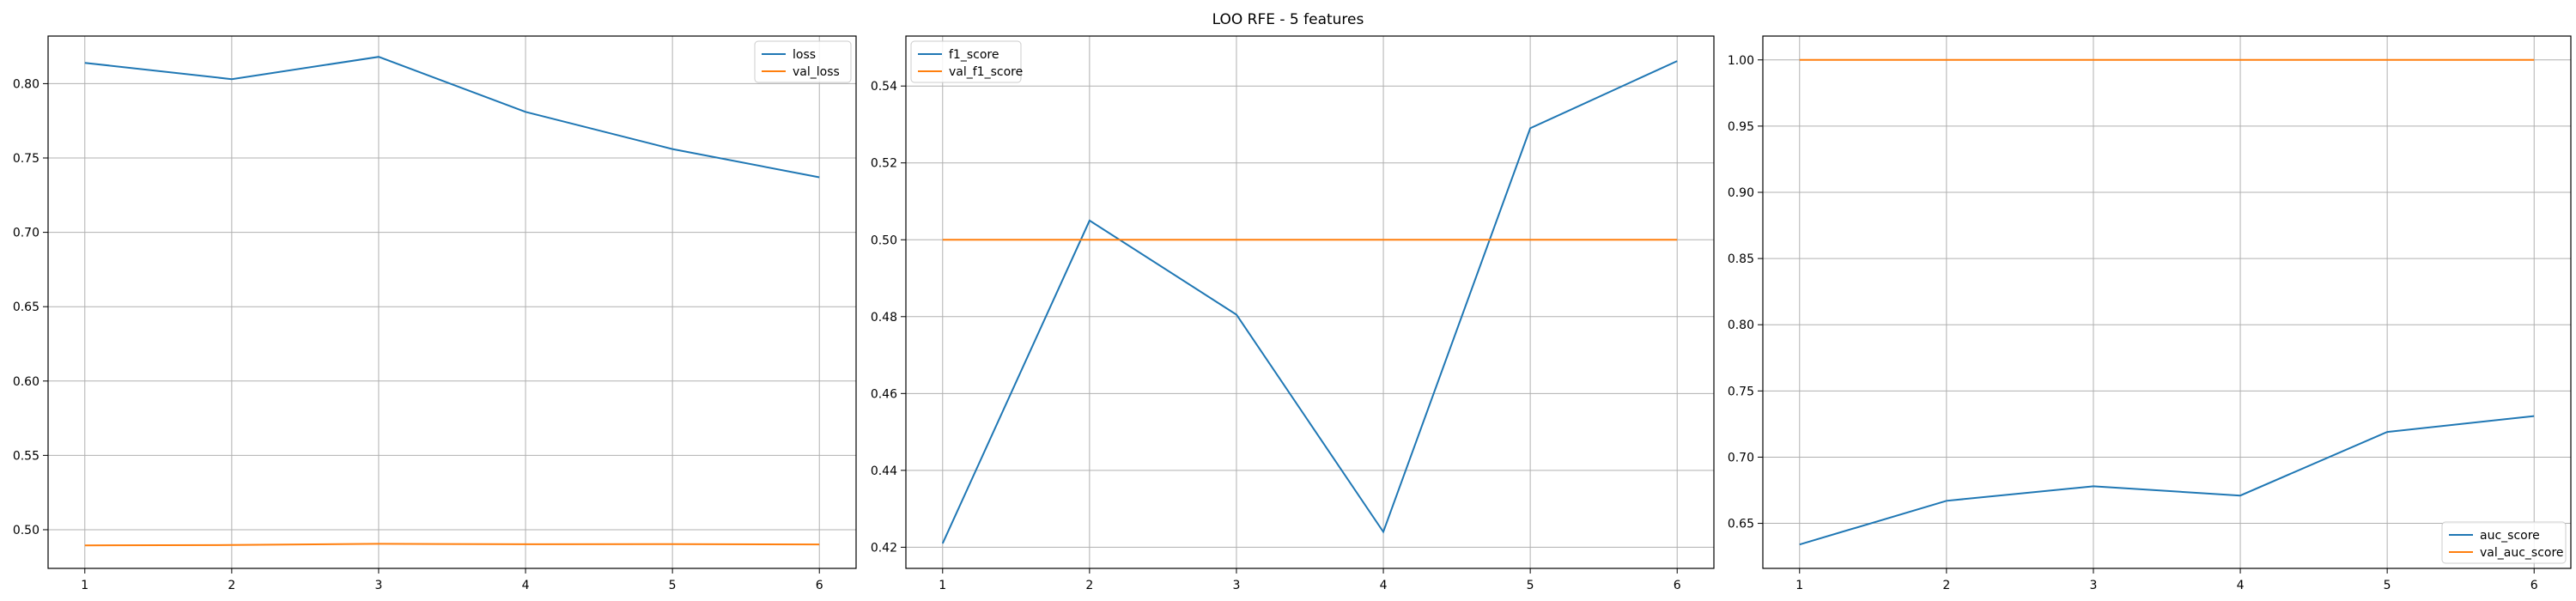 This screenshot has width=2576, height=601. Describe the element at coordinates (1288, 20) in the screenshot. I see `figure-title: LOO RFE - 5 features` at that location.